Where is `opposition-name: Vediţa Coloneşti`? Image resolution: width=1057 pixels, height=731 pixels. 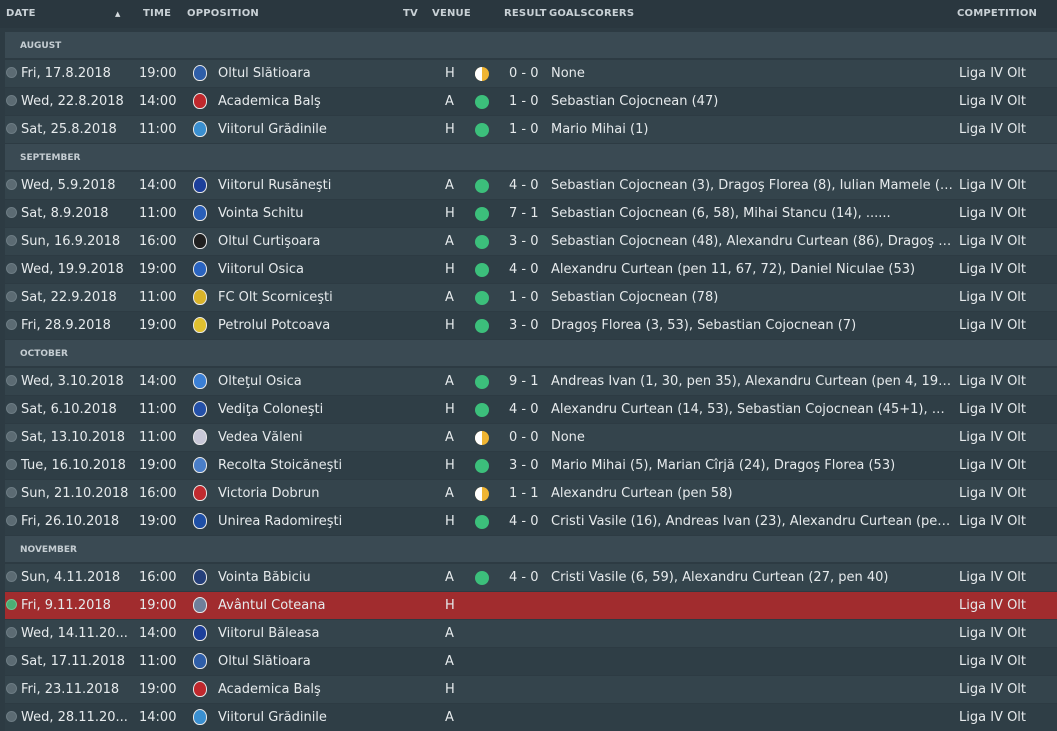
opposition-name: Vediţa Coloneşti is located at coordinates (271, 409).